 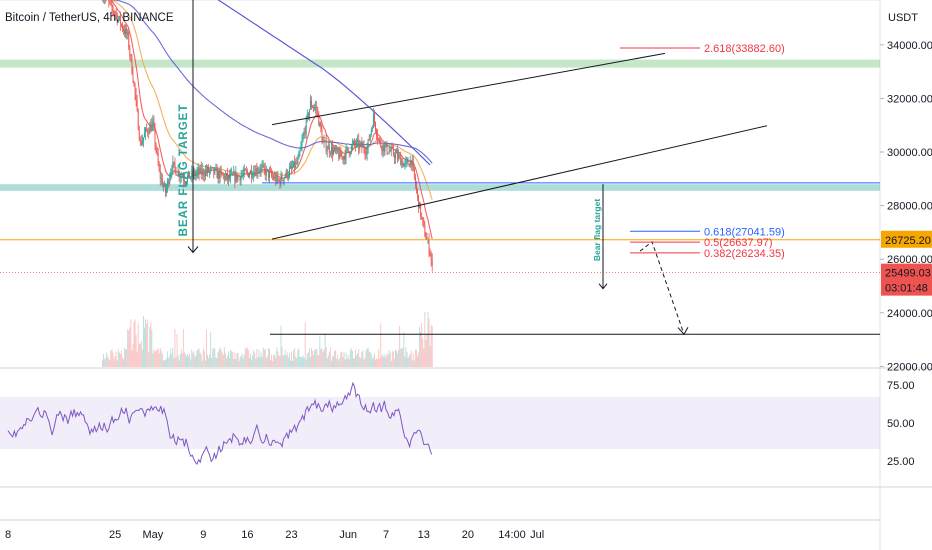 I want to click on time-axis-label: 7, so click(x=386, y=535).